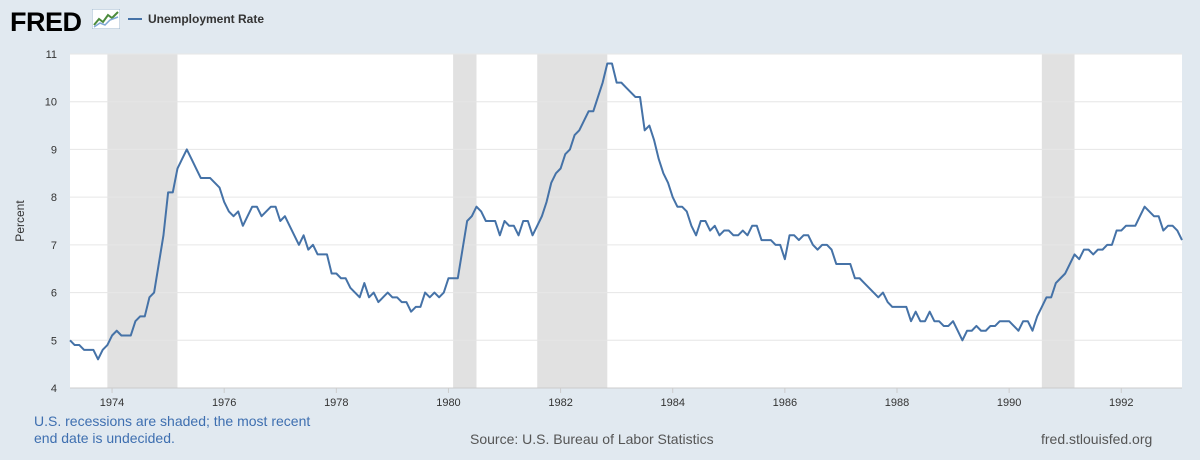 The image size is (1200, 460). What do you see at coordinates (1121, 403) in the screenshot?
I see `x-tick-label: 1992` at bounding box center [1121, 403].